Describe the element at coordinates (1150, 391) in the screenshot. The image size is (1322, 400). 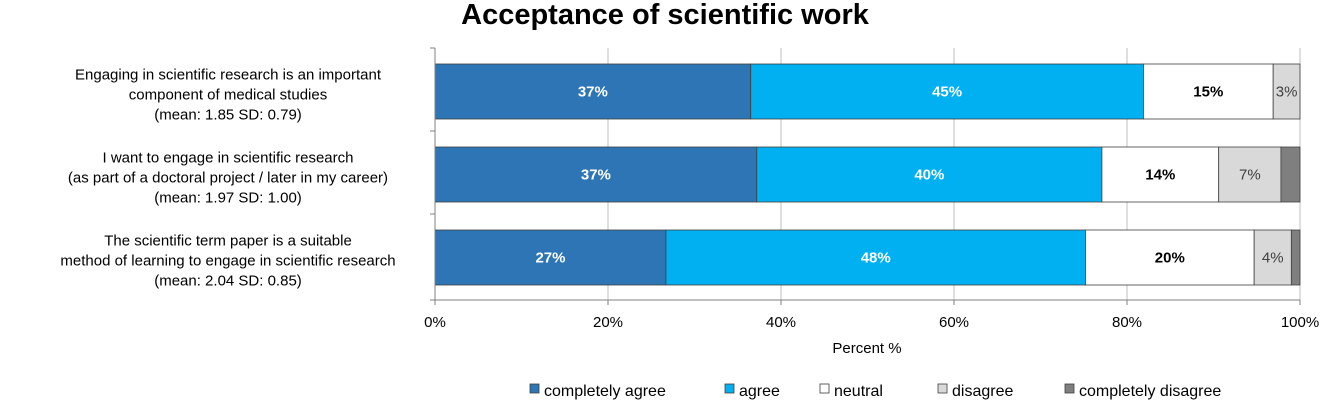
I see `legend-label: completely disagree` at that location.